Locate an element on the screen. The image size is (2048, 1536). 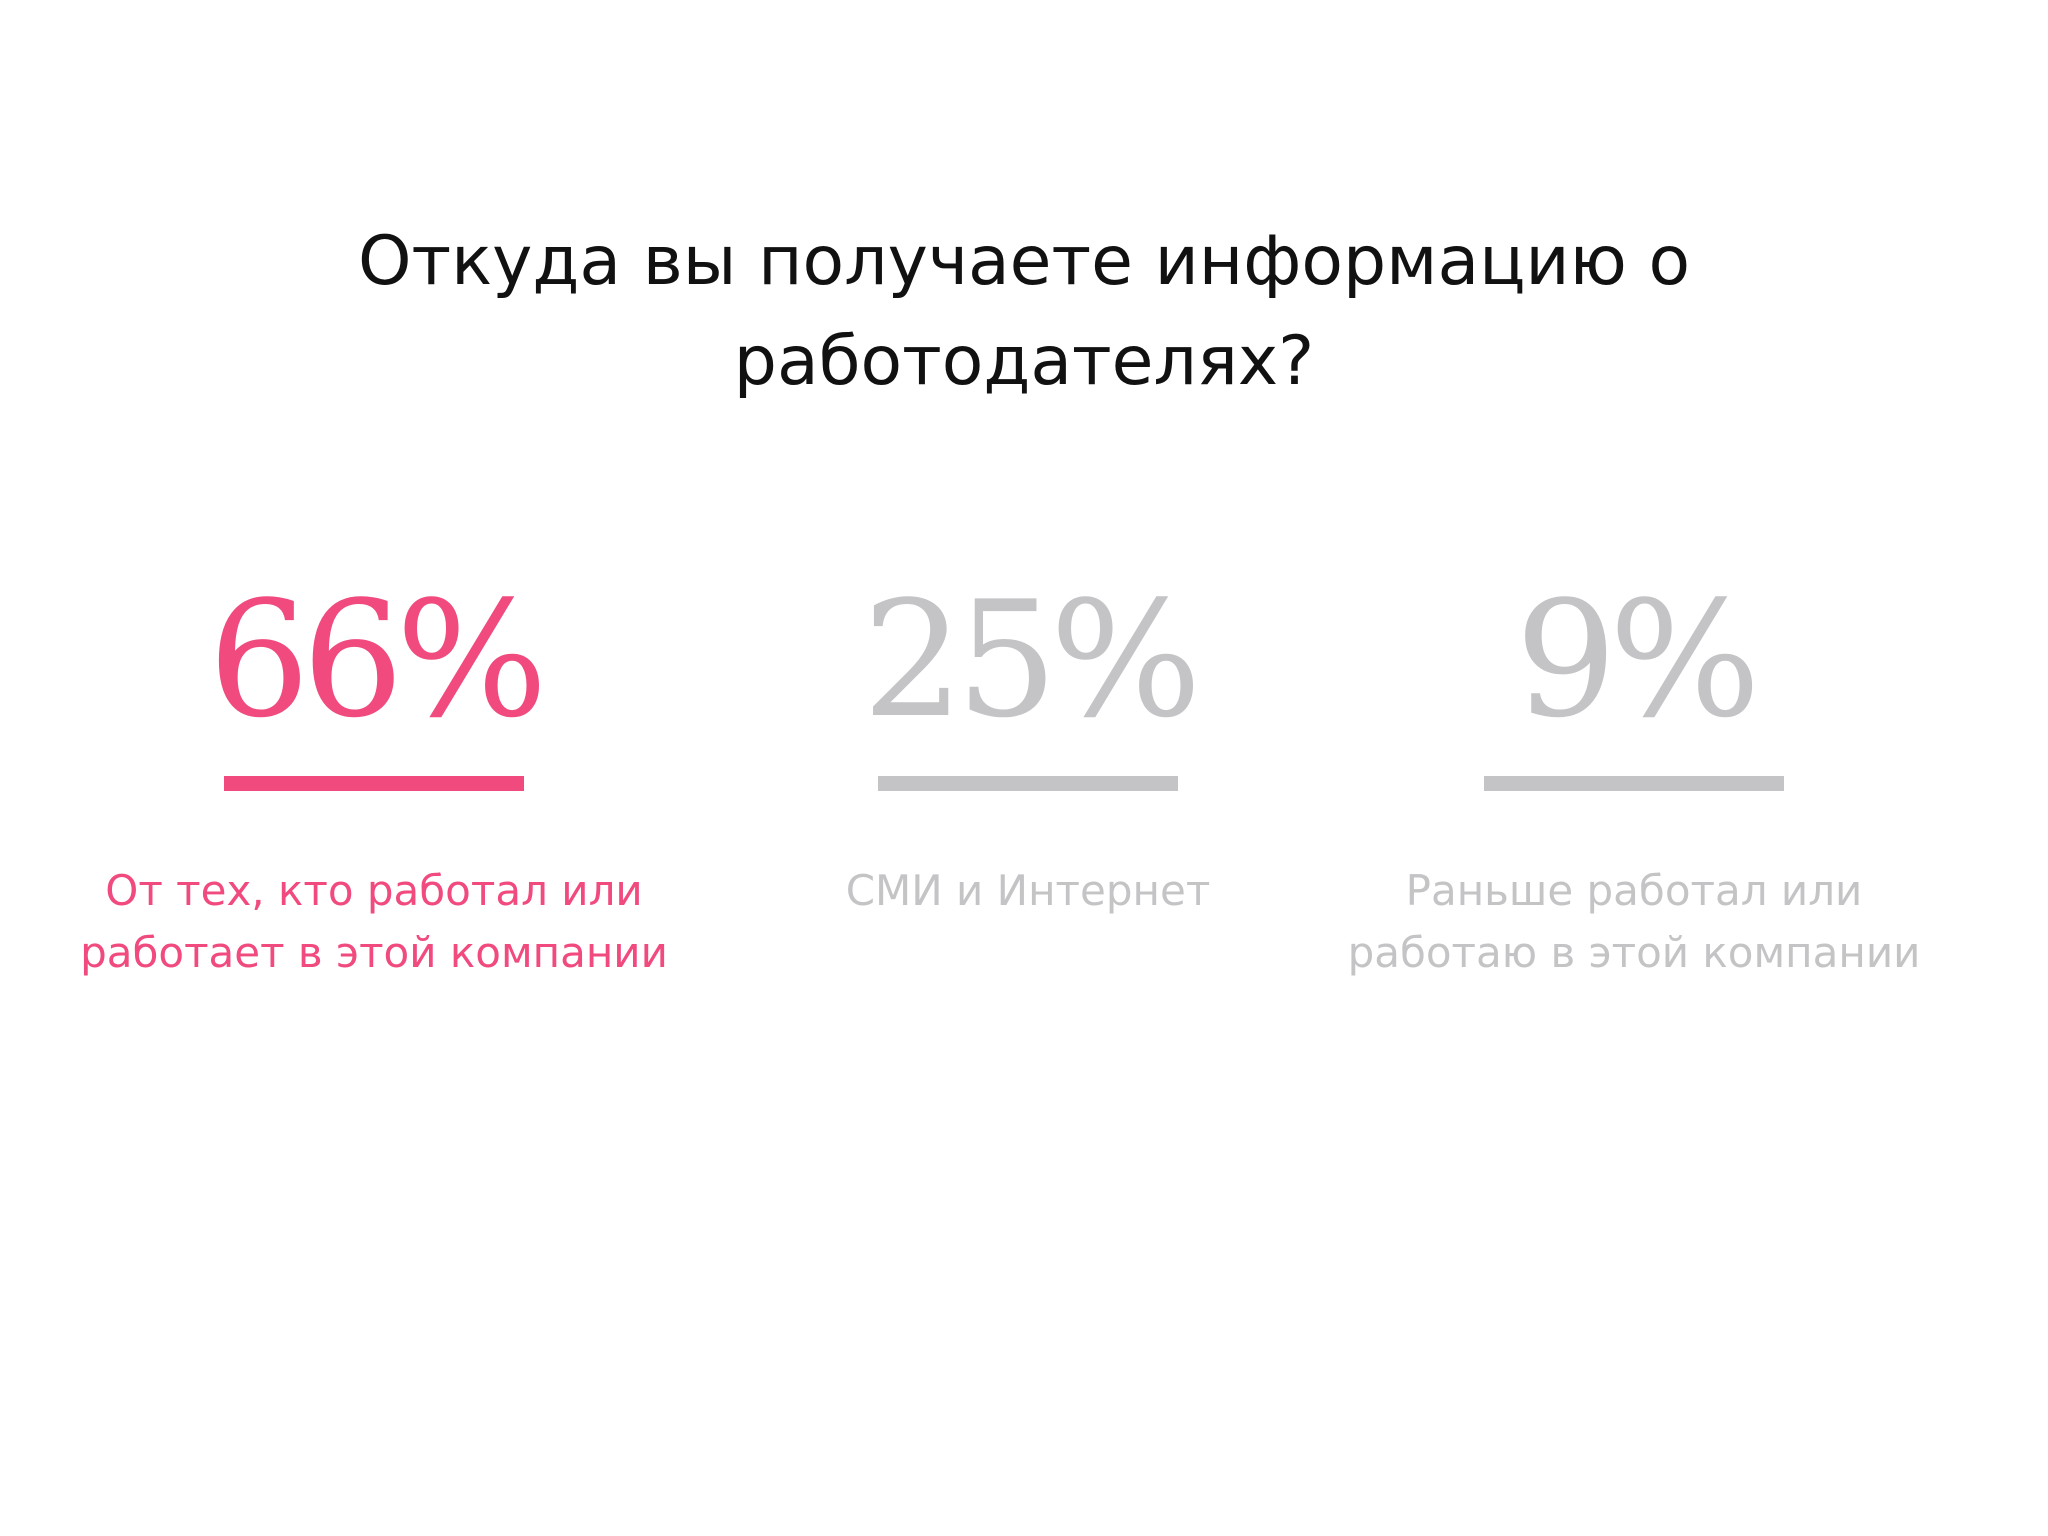
stat-value: 66% is located at coordinates (378, 659).